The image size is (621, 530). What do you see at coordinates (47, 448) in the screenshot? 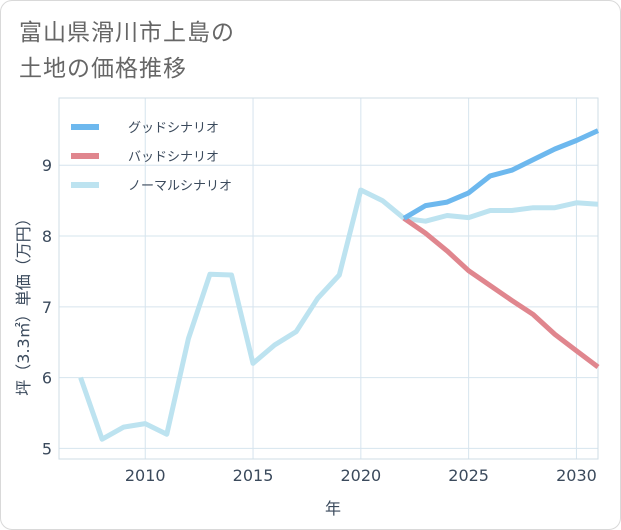
I see `y-tick-label: 5` at bounding box center [47, 448].